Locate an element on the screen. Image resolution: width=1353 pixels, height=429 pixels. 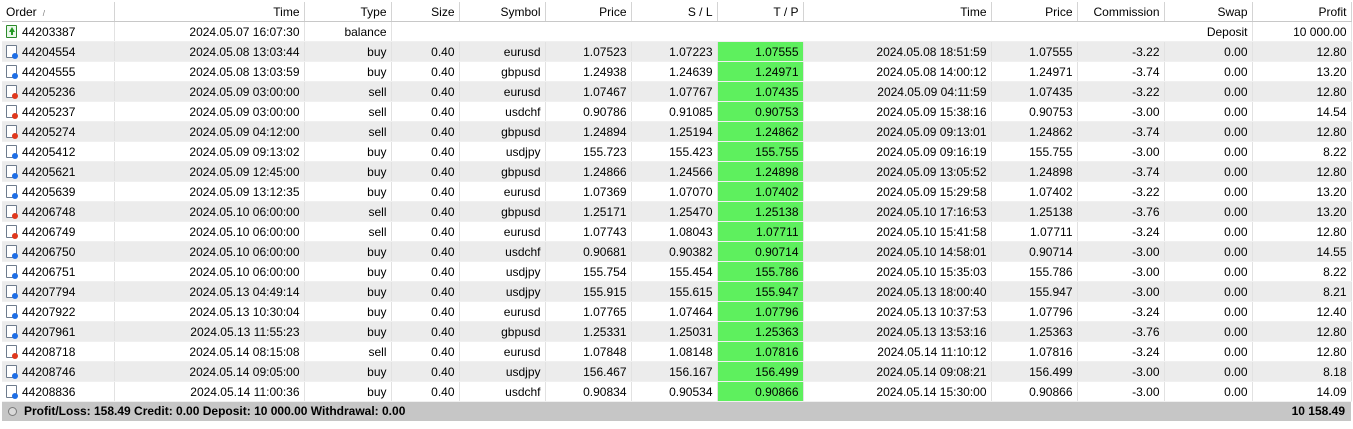
open-price-cell: 0.90786 is located at coordinates (588, 111).